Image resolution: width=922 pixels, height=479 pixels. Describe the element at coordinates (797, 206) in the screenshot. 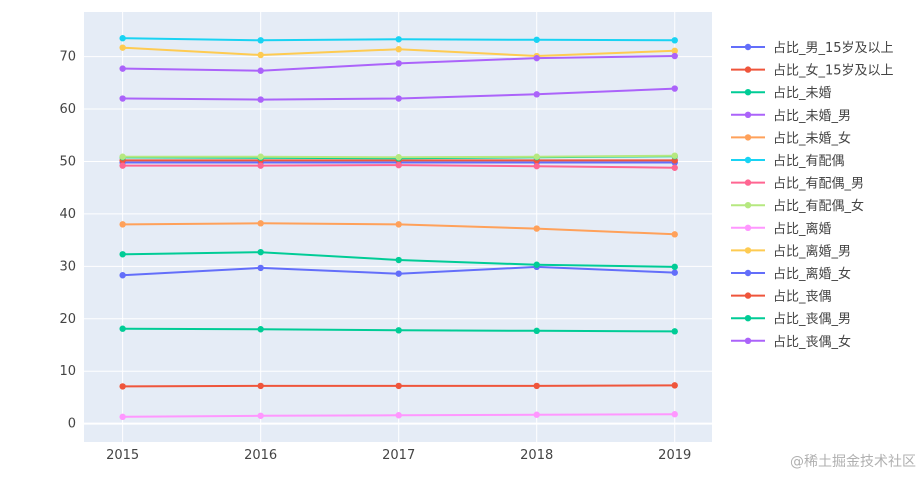

I see `legend-item: 占比_有配偶_女` at that location.